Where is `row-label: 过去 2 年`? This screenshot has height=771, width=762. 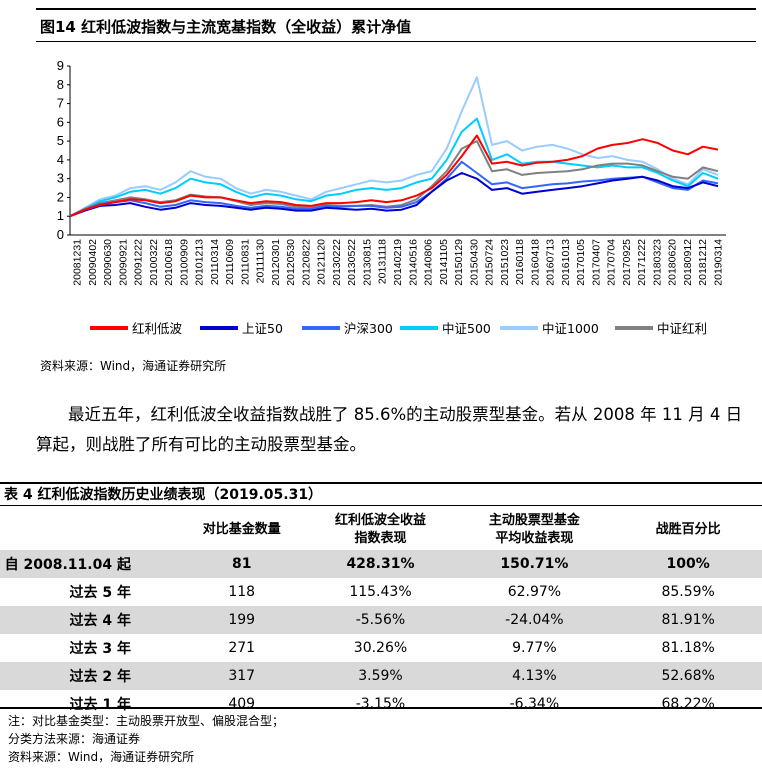
row-label: 过去 2 年 is located at coordinates (88, 676).